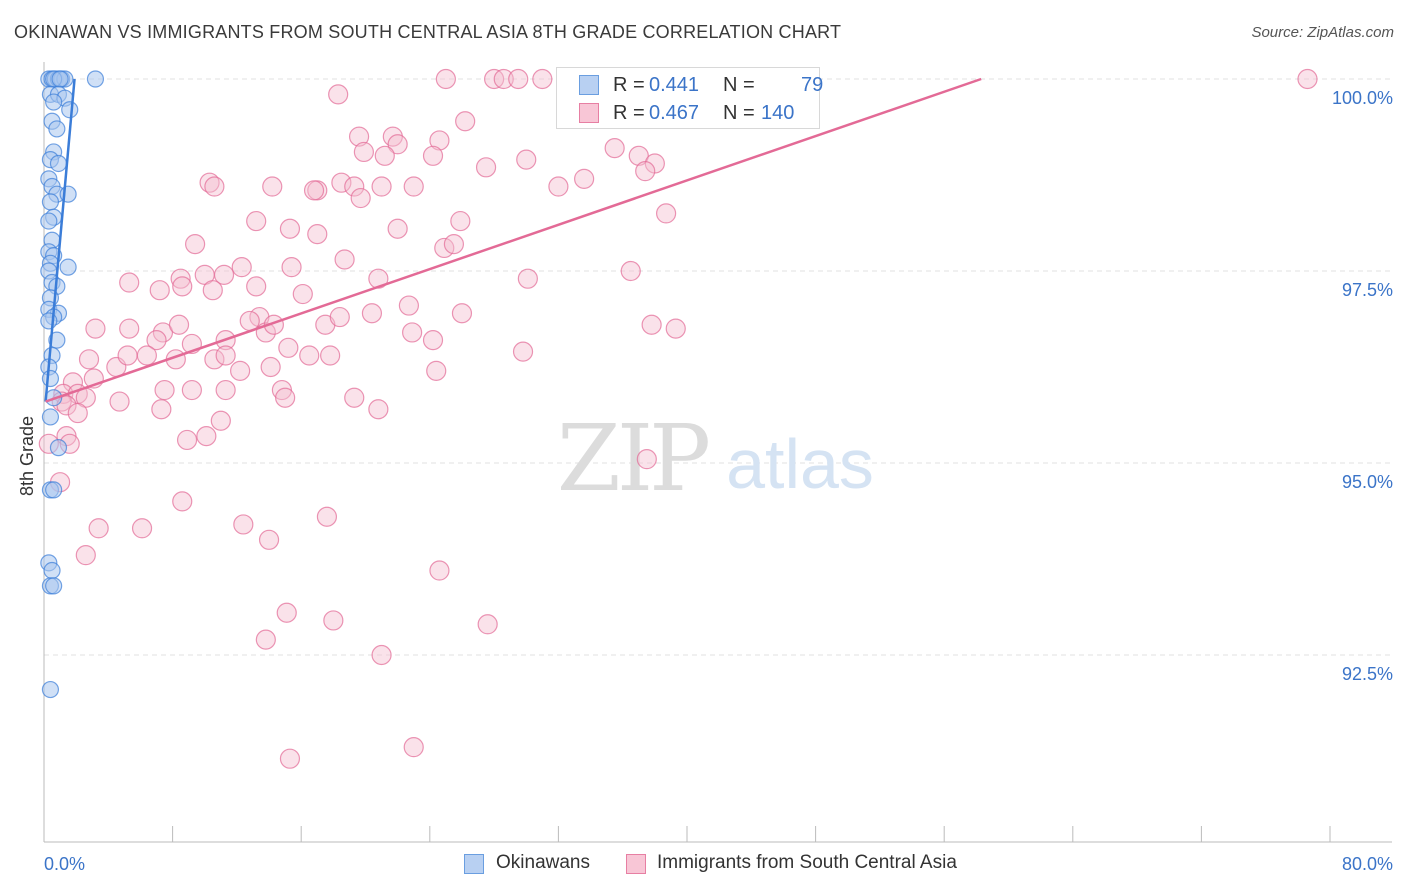 The width and height of the screenshot is (1406, 892). What do you see at coordinates (589, 113) in the screenshot?
I see `stats-swatch-immigrants` at bounding box center [589, 113].